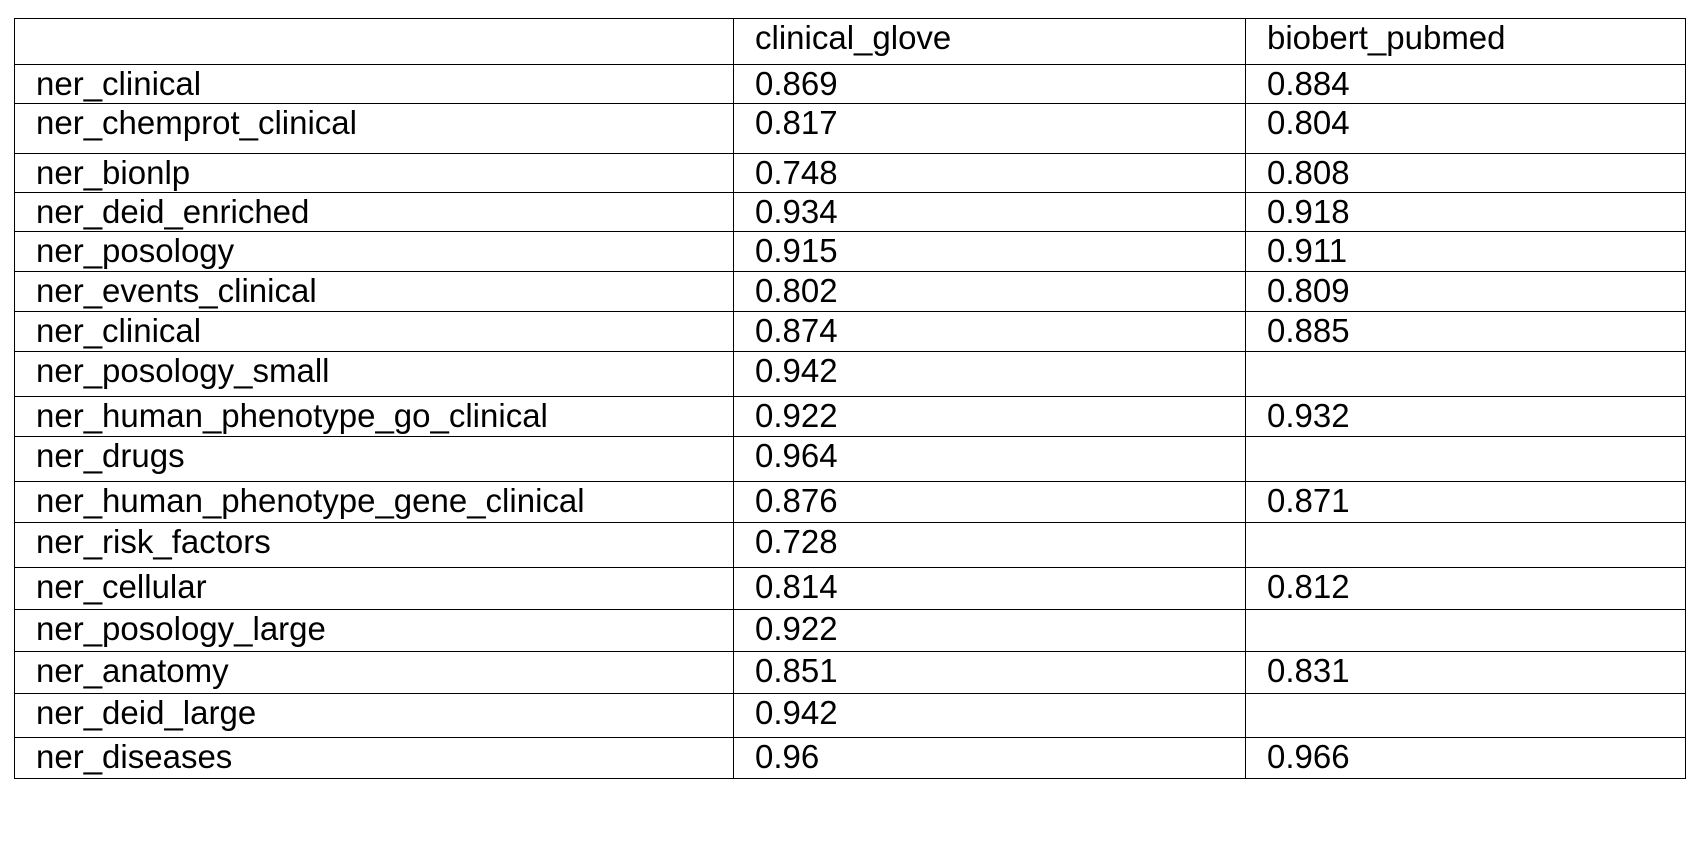 Image resolution: width=1696 pixels, height=866 pixels. What do you see at coordinates (374, 758) in the screenshot?
I see `cell-model: ner_diseases` at bounding box center [374, 758].